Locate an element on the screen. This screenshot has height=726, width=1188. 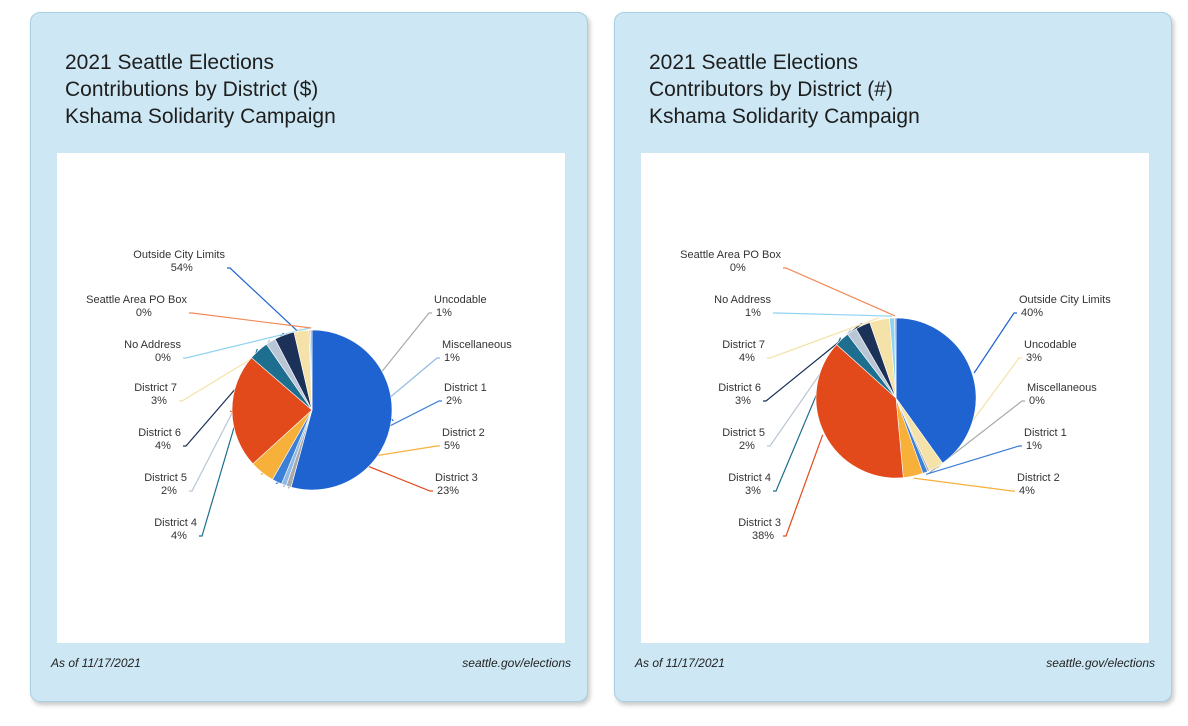
chart-title-line-2: Contributors by District (#) is located at coordinates (771, 89).